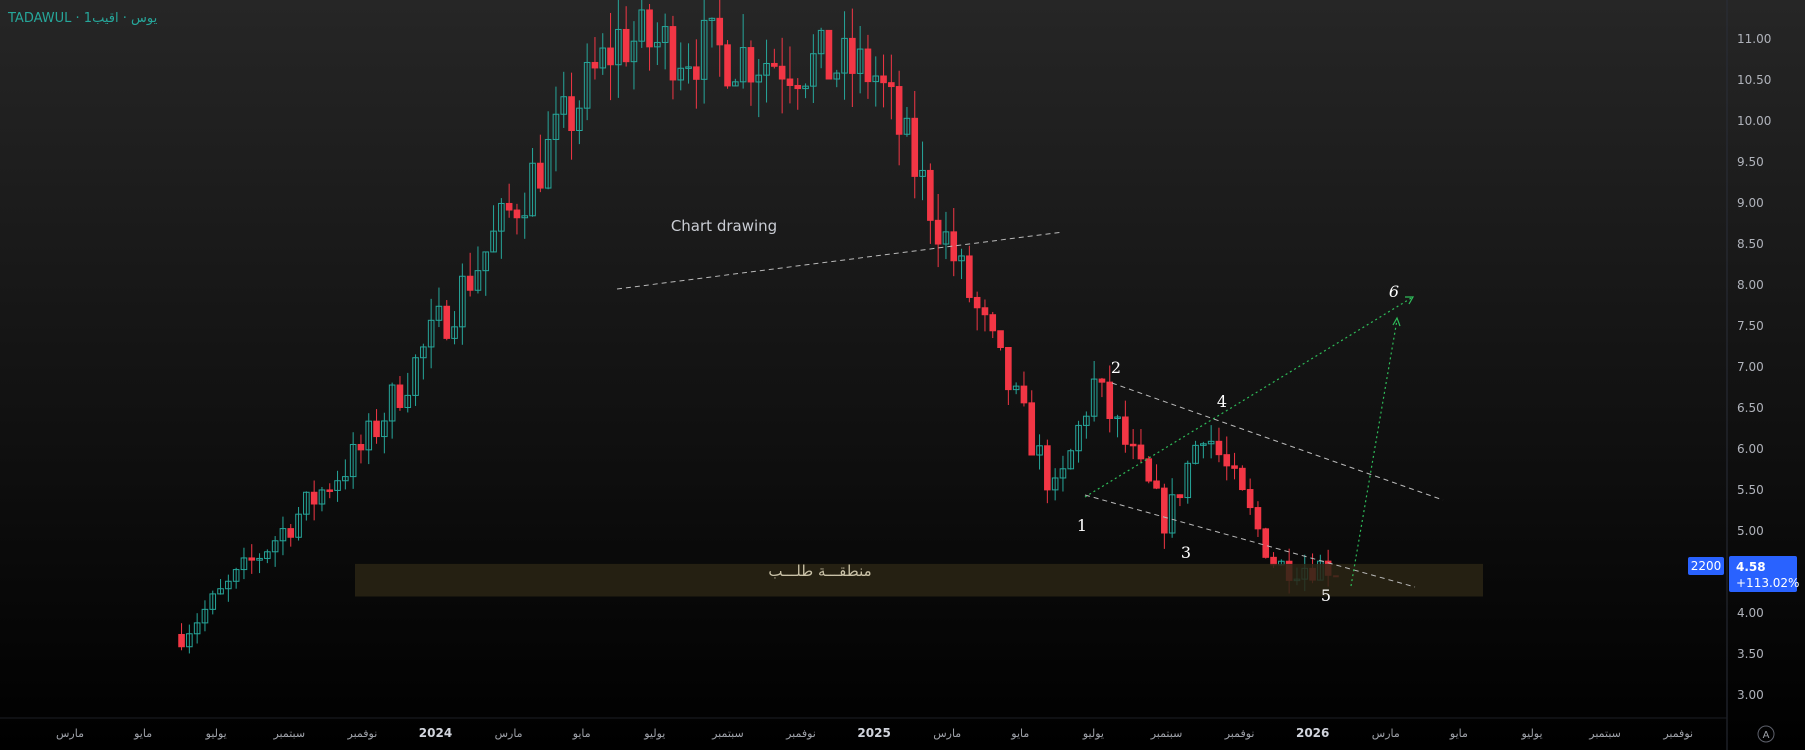 The image size is (1805, 750). Describe the element at coordinates (1396, 321) in the screenshot. I see `arrow-head-projection` at that location.